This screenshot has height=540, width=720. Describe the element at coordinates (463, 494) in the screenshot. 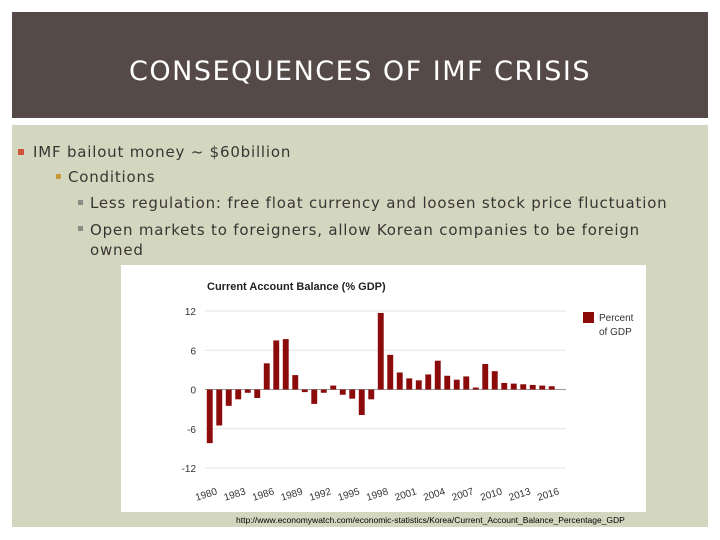

I see `x-tick-label: 2007` at that location.